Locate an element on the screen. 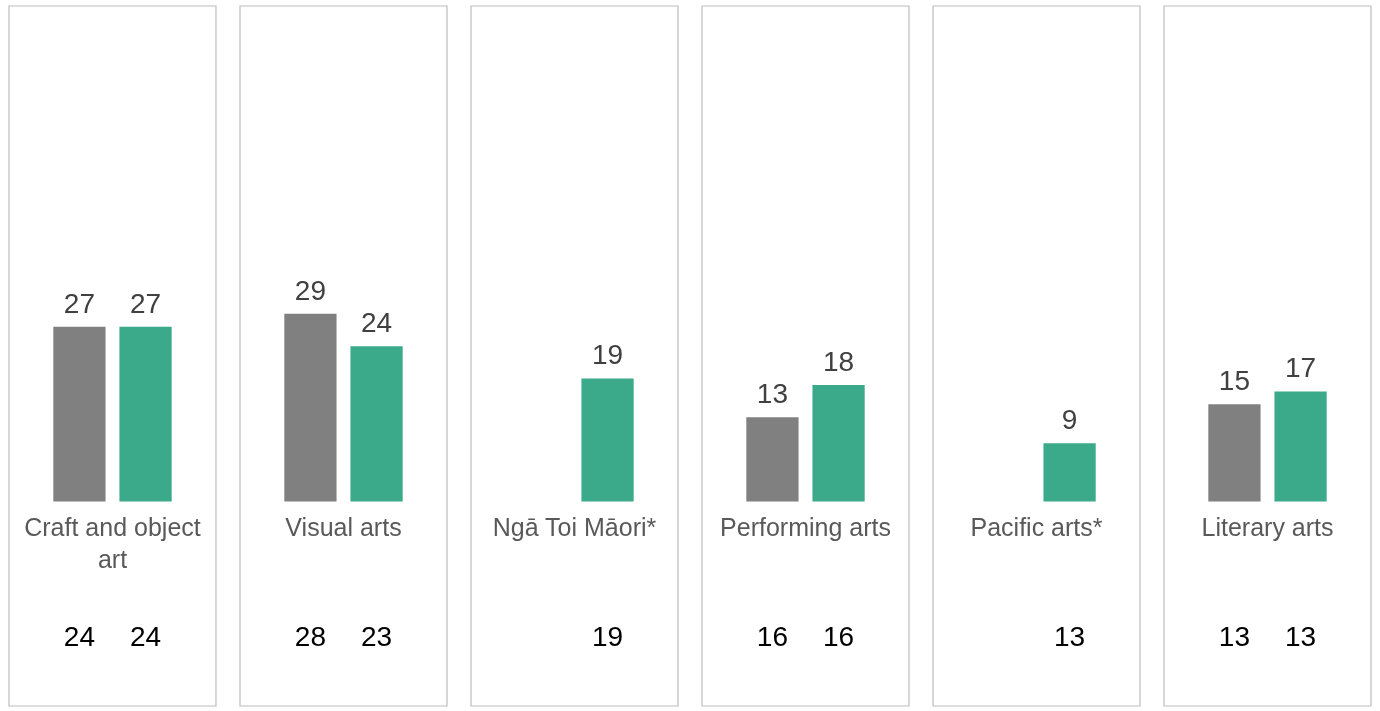 The image size is (1380, 711). x-tick-label: Ngā Toi Māori* is located at coordinates (574, 526).